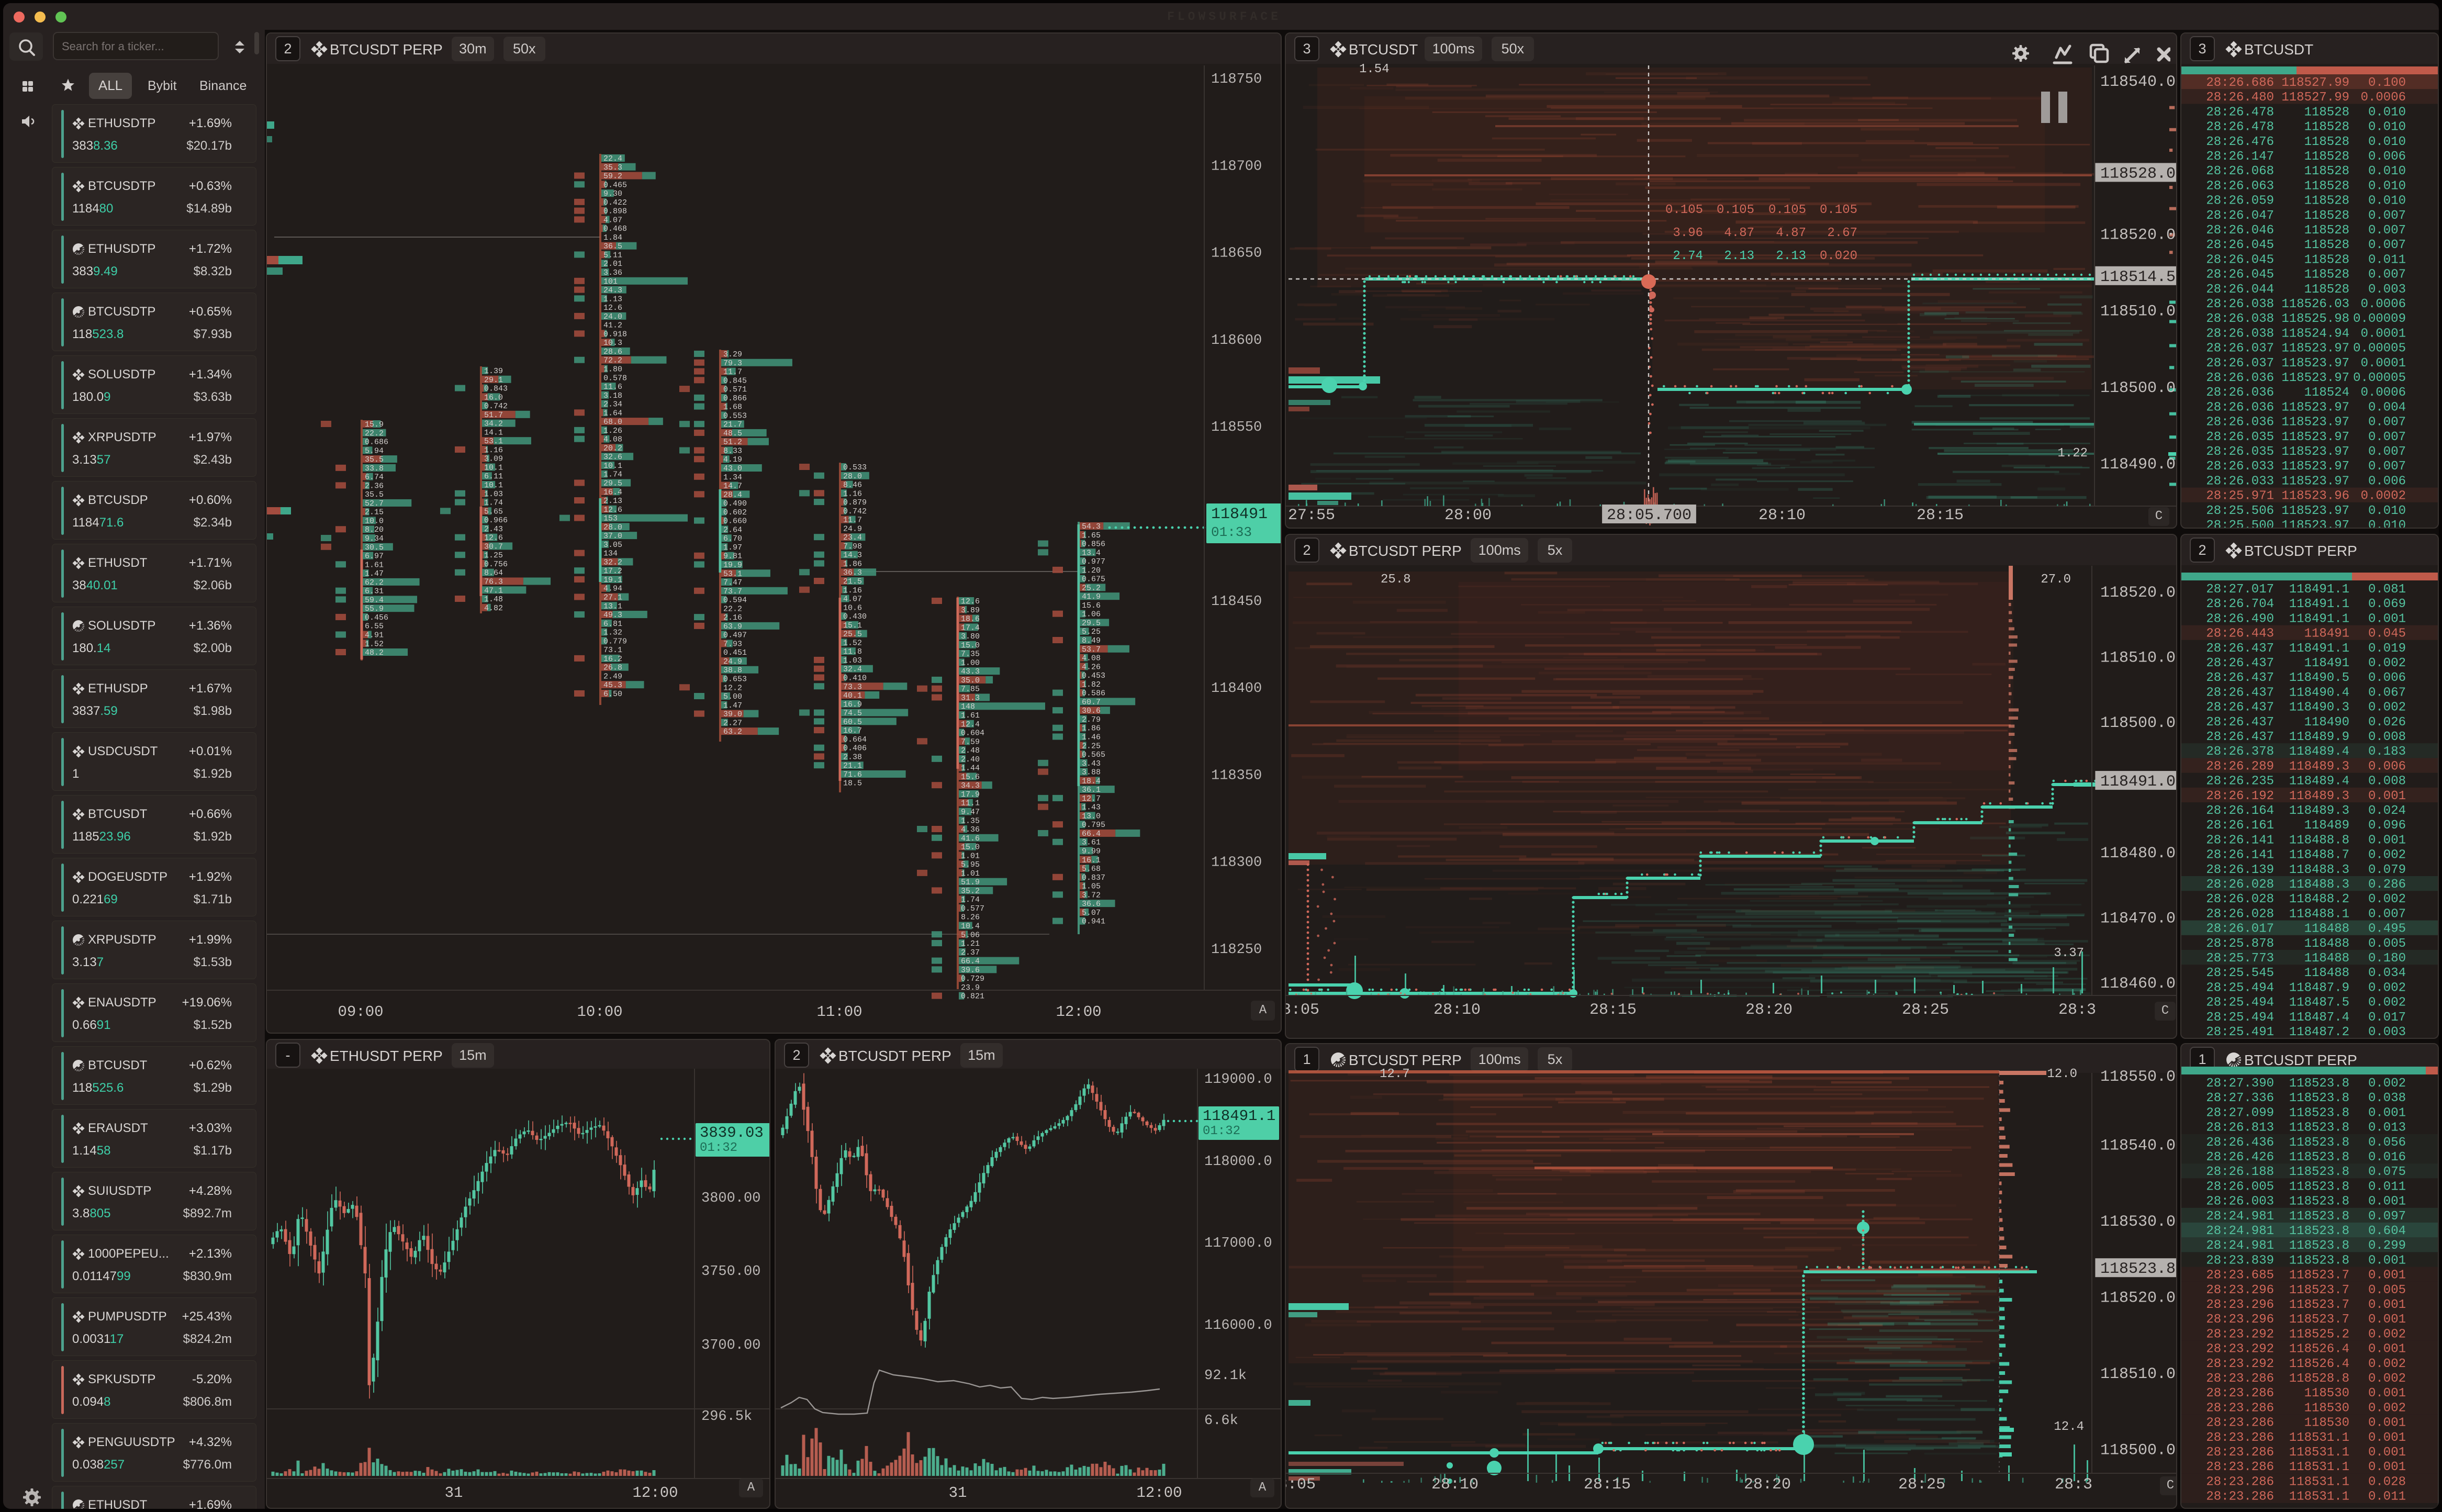 The width and height of the screenshot is (2442, 1512). Describe the element at coordinates (1091, 658) in the screenshot. I see `svg-text: 4.08` at that location.